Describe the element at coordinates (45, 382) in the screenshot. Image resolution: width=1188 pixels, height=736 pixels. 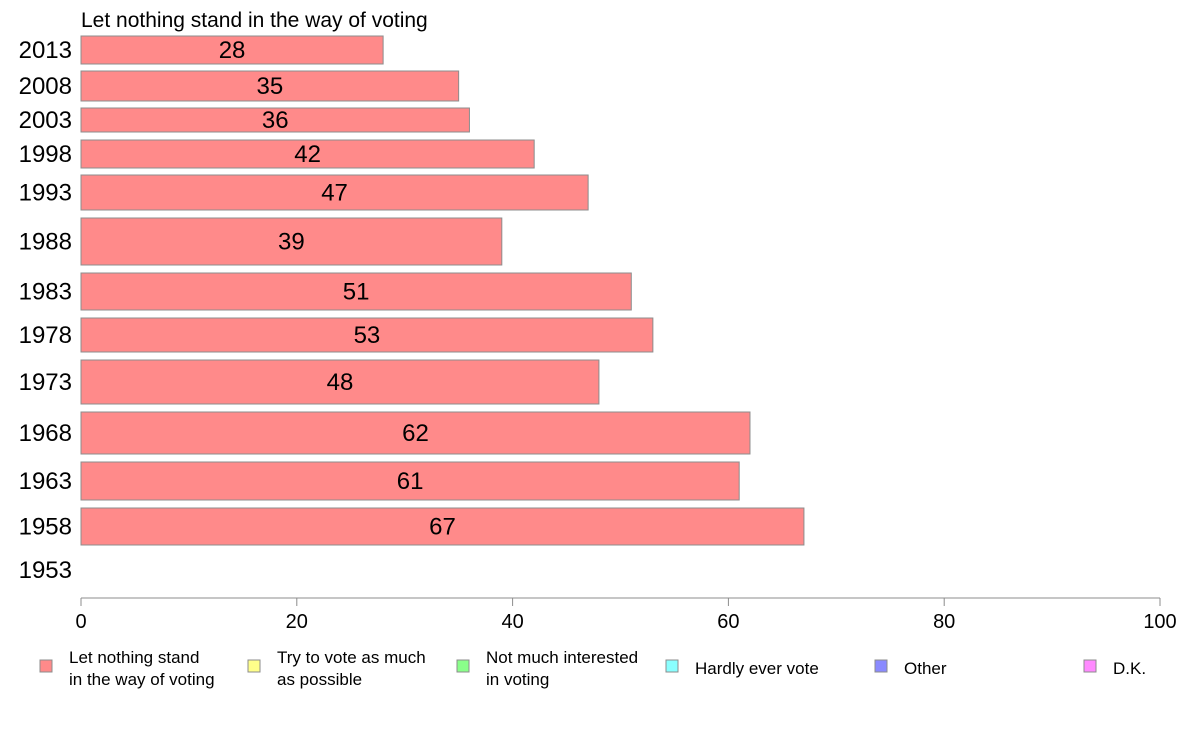
I see `y-tick-label: 1973` at that location.